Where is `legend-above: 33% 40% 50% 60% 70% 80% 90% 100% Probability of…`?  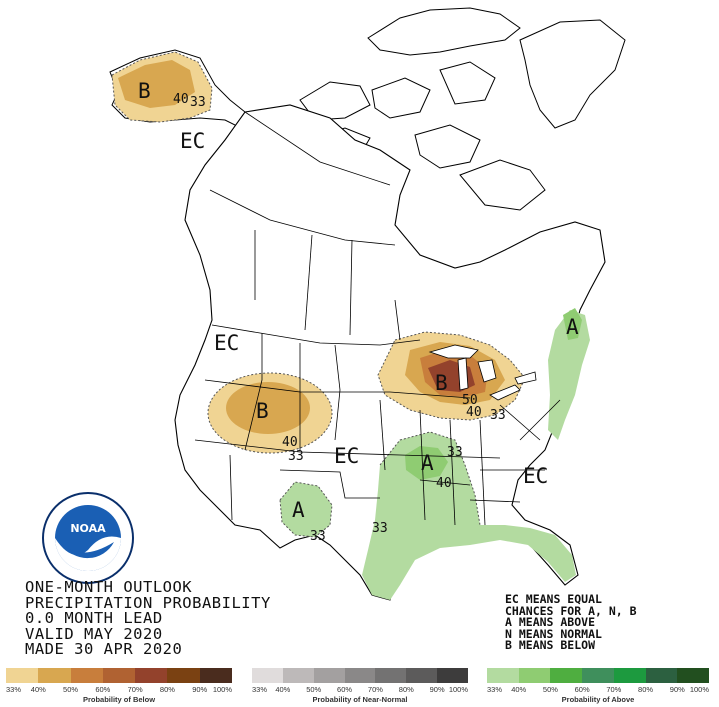 legend-above: 33% 40% 50% 60% 70% 80% 90% 100% Probability of… is located at coordinates (598, 687).